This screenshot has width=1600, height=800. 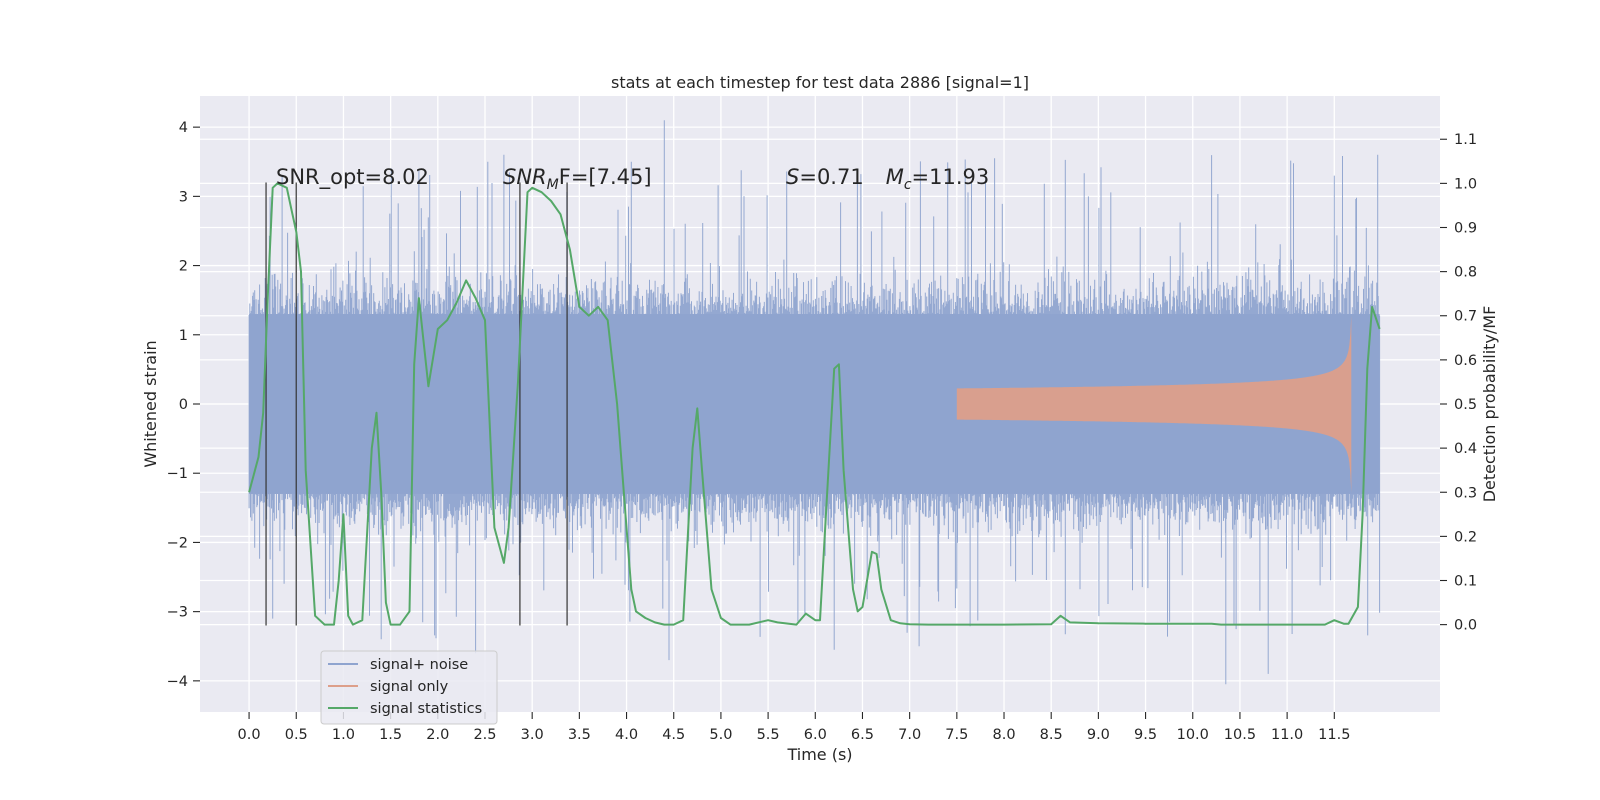 I want to click on annotation-snr-opt: SNR_opt=8.02, so click(x=352, y=177).